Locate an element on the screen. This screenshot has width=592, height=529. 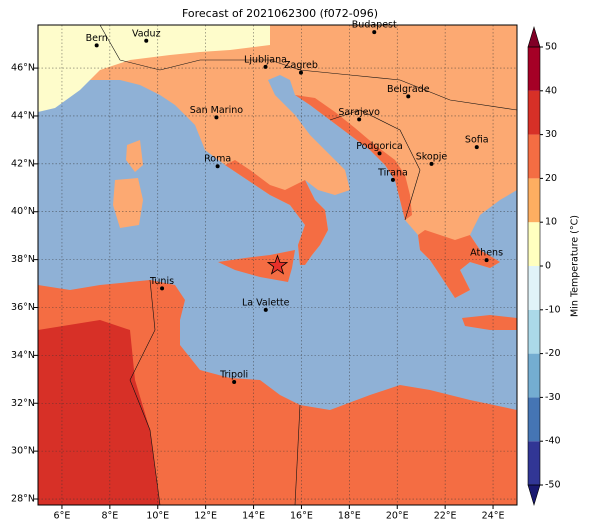
city-label: San Marino is located at coordinates (216, 110).